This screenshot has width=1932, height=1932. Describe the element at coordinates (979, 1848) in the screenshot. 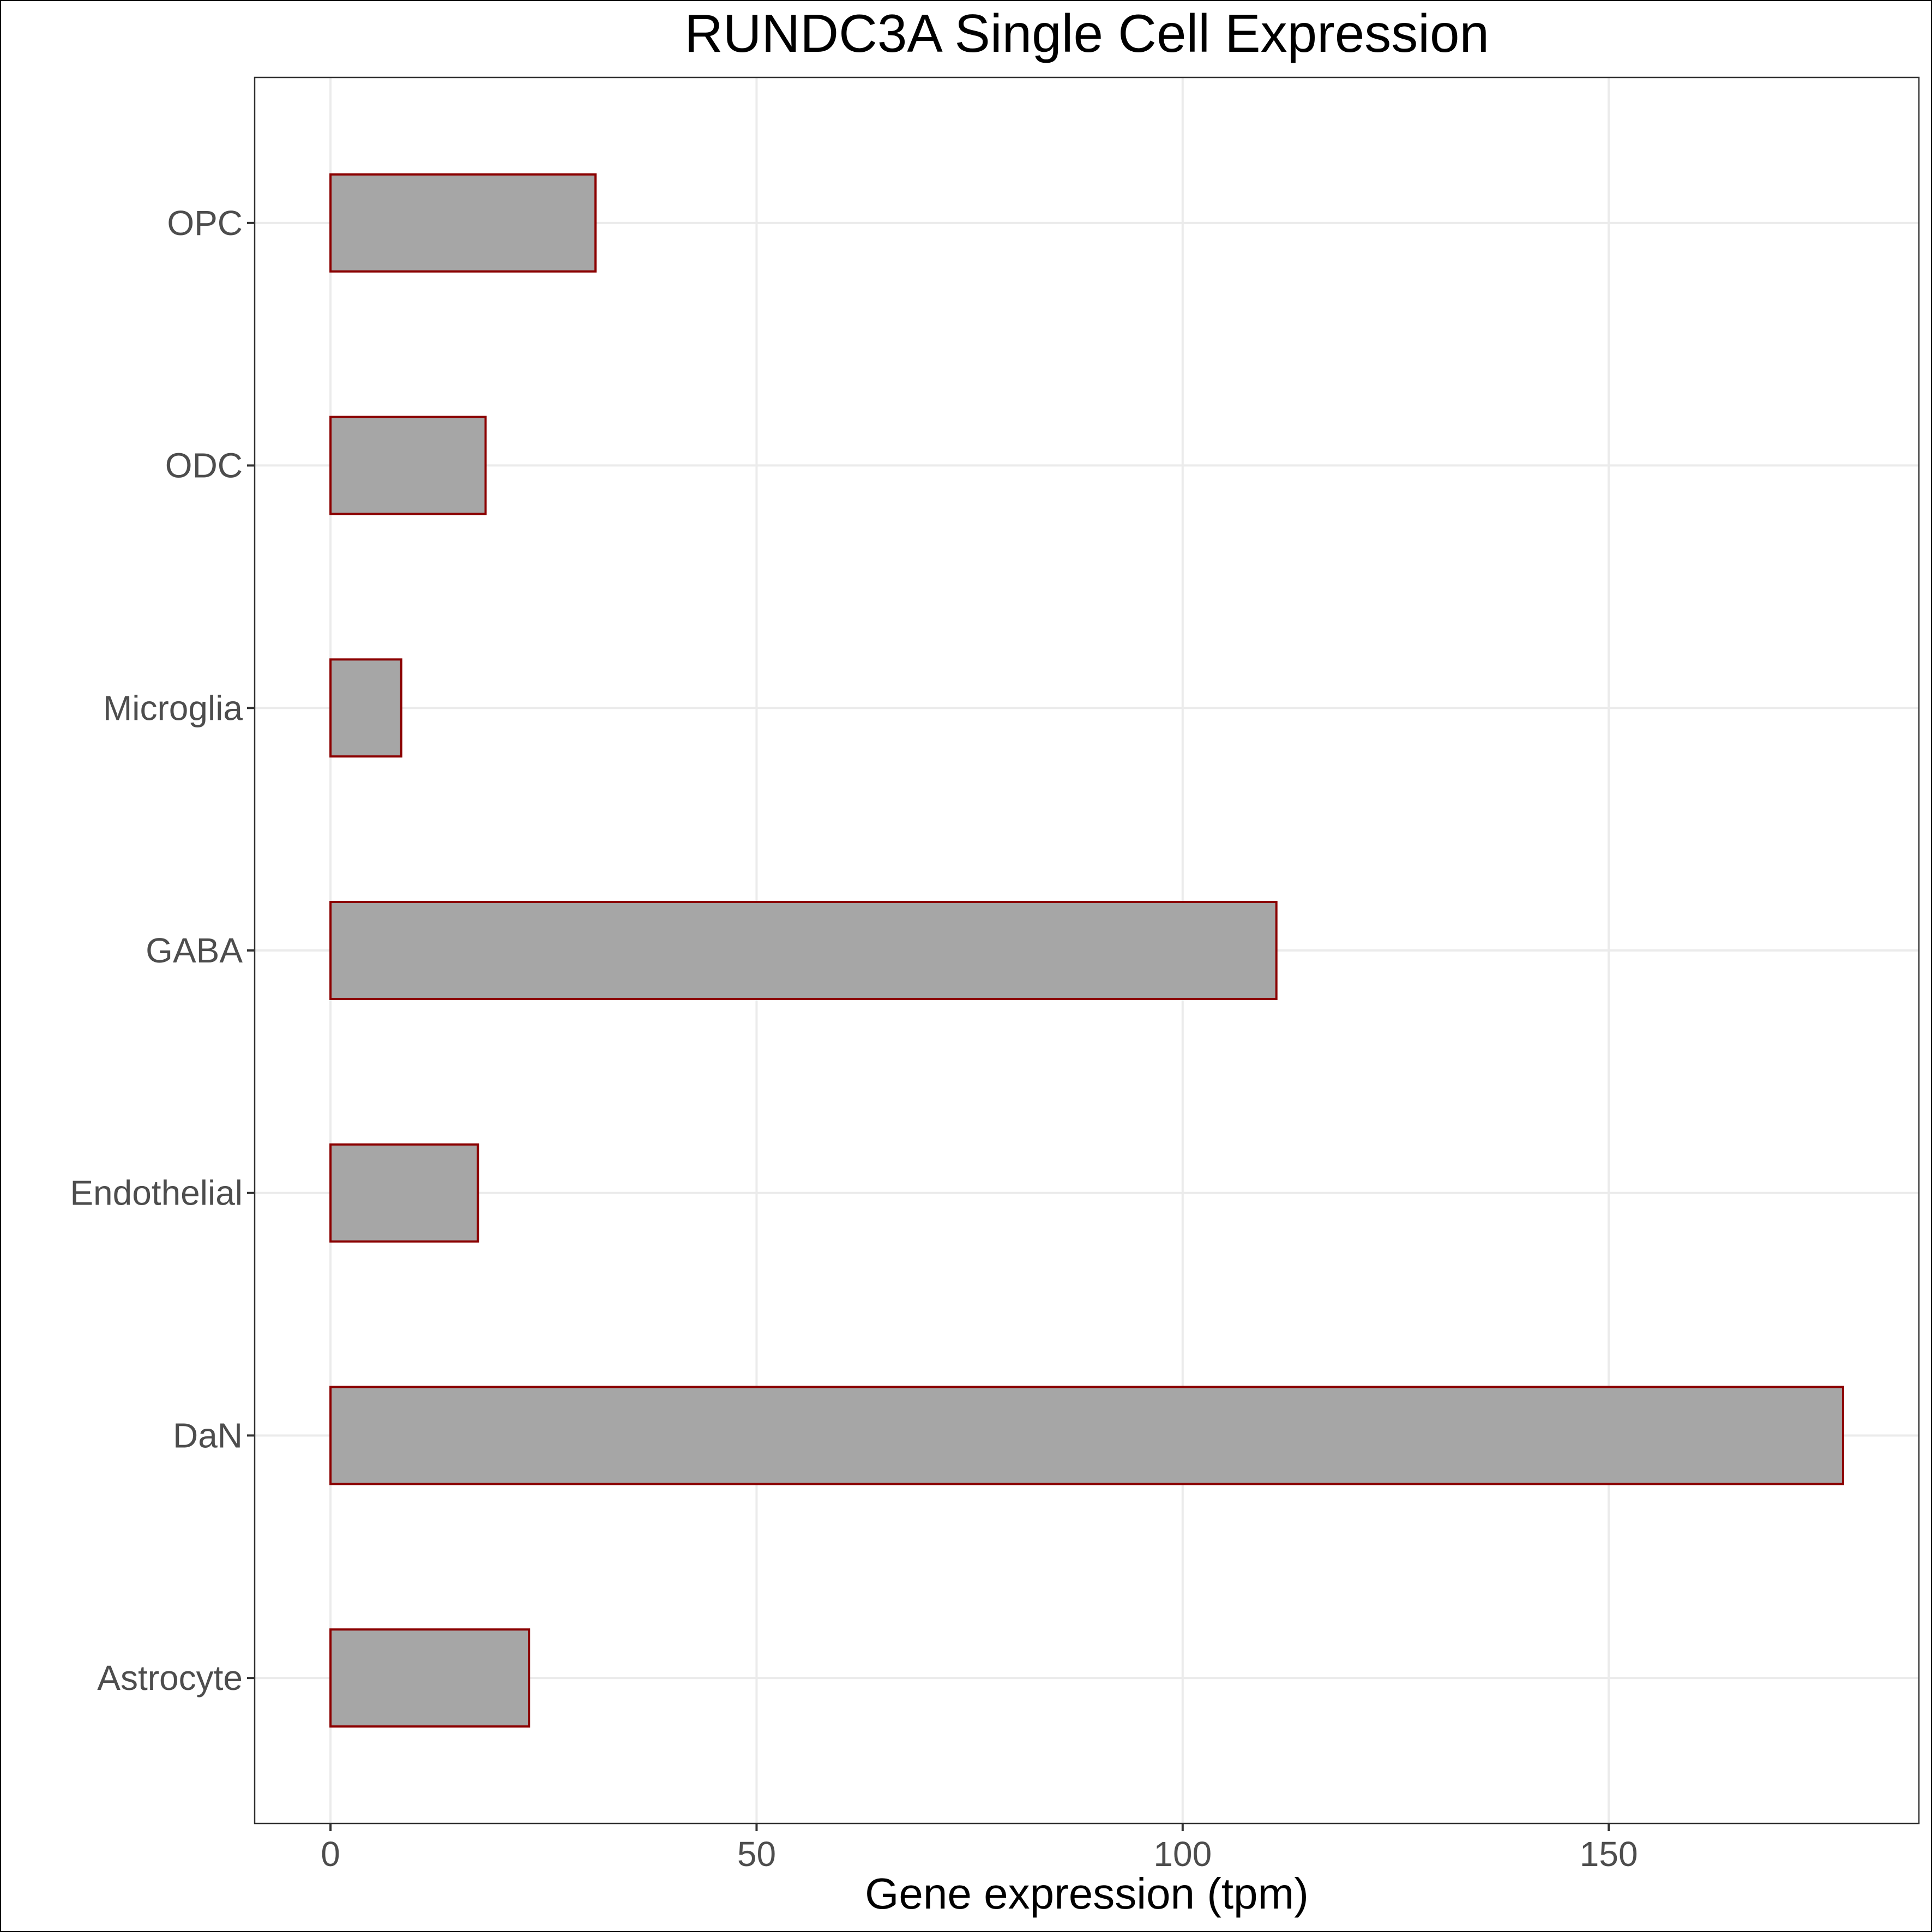

I see `x-axis-ticks: 0 50 100 150` at that location.